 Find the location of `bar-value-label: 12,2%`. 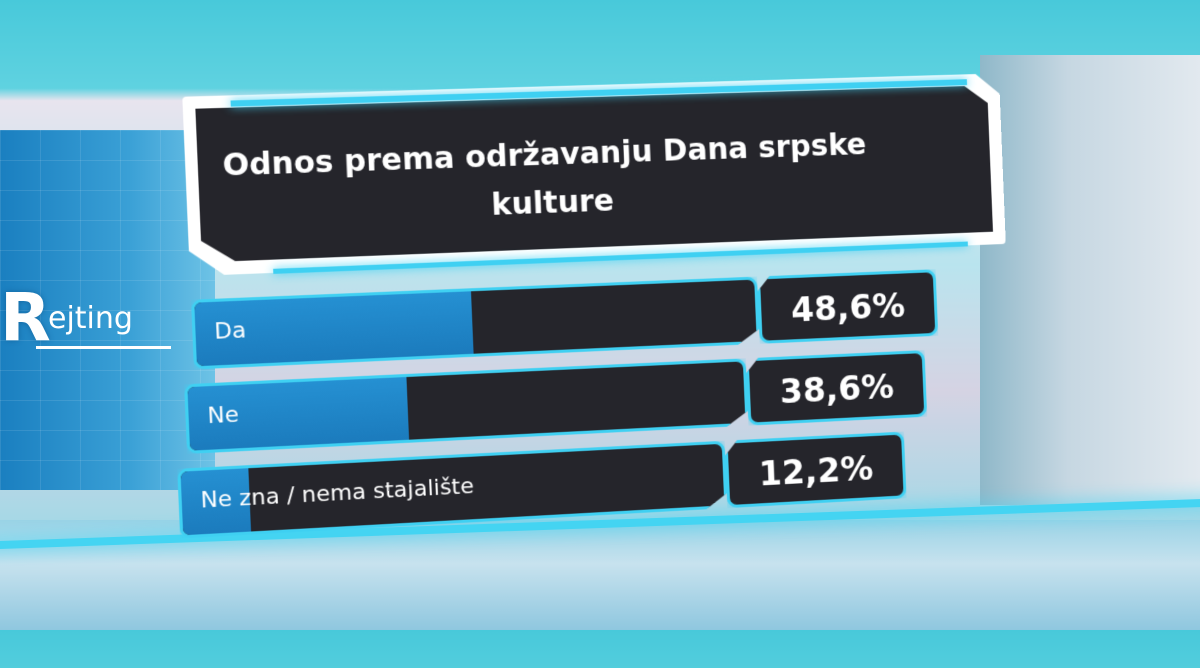

bar-value-label: 12,2% is located at coordinates (815, 471).